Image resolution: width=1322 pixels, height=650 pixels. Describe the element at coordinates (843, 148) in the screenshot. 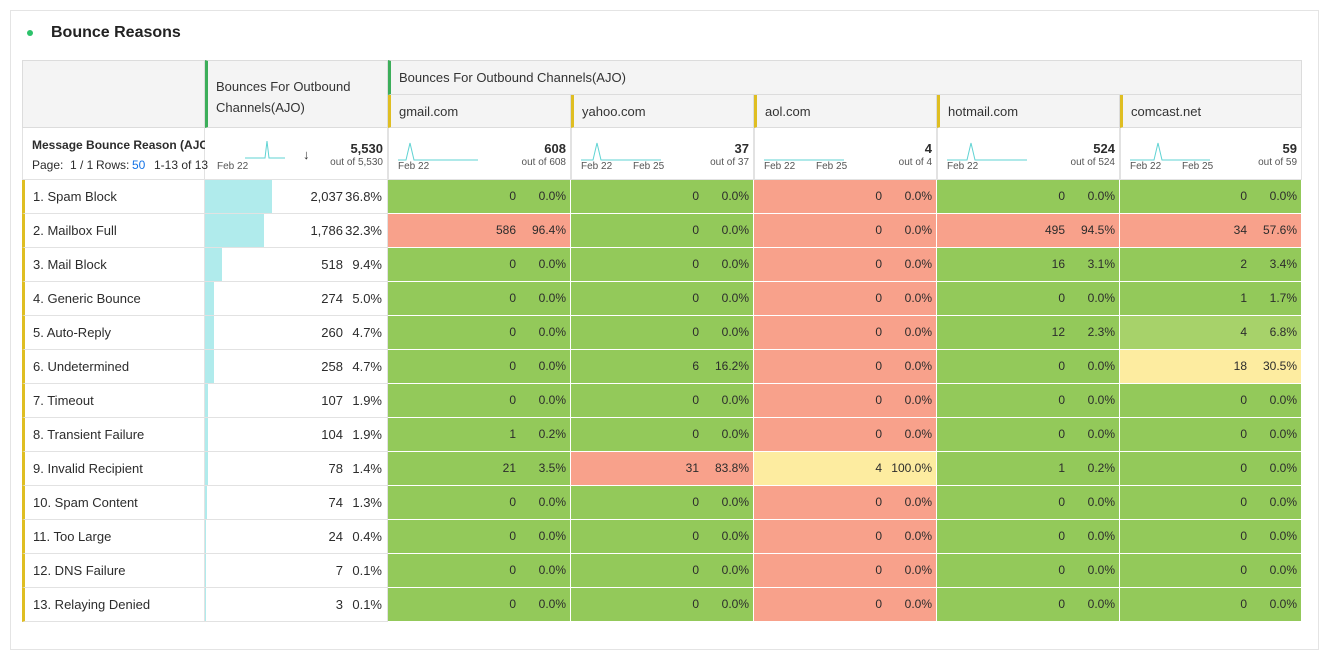

I see `column-total: 4` at that location.